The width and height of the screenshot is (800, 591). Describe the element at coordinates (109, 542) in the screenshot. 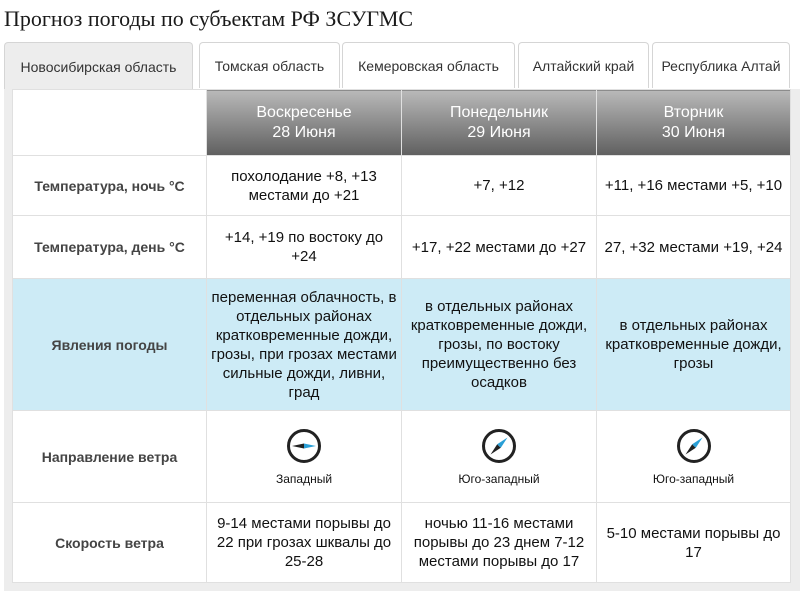

I see `row-label: Скорость ветра` at that location.